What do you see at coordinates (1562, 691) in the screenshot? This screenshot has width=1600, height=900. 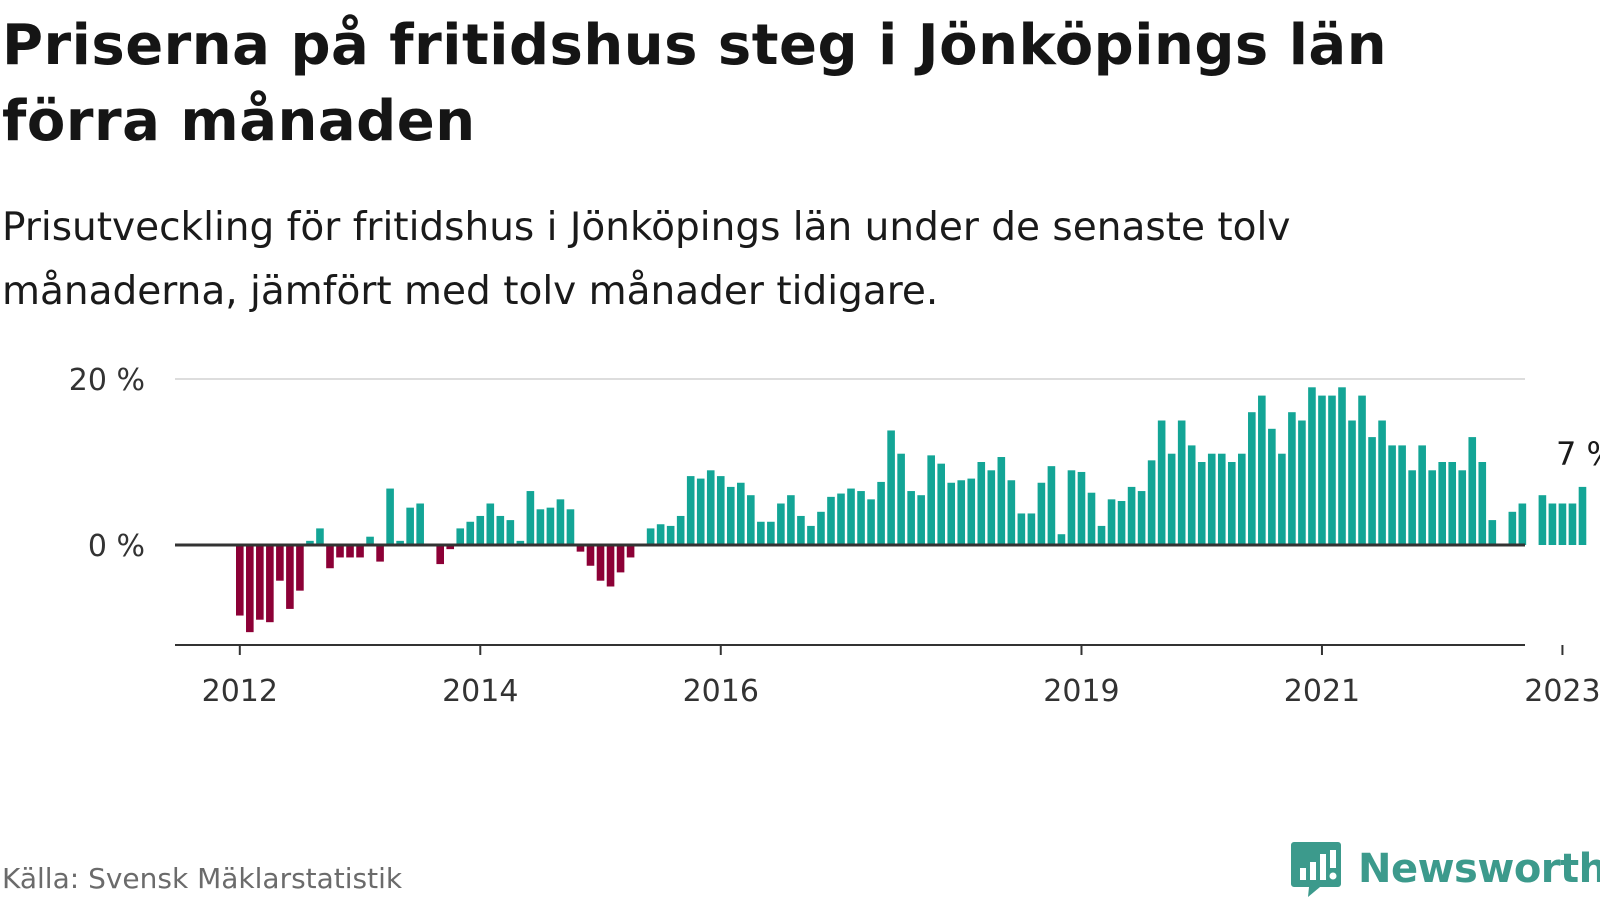 I see `x-tick-label: 2023` at bounding box center [1562, 691].